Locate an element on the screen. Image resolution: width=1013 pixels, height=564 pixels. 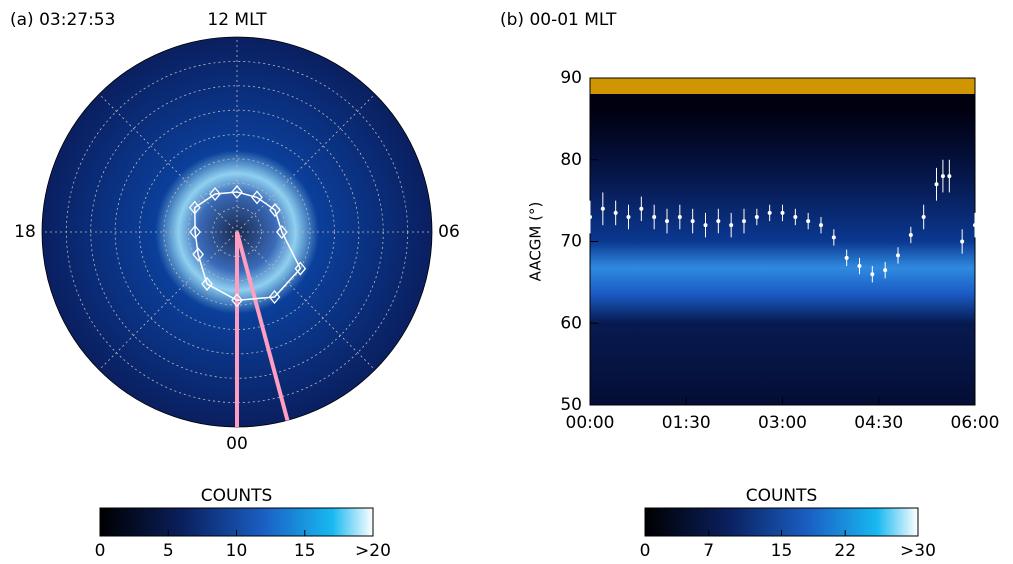
mlt-label: 12 MLT is located at coordinates (237, 20).